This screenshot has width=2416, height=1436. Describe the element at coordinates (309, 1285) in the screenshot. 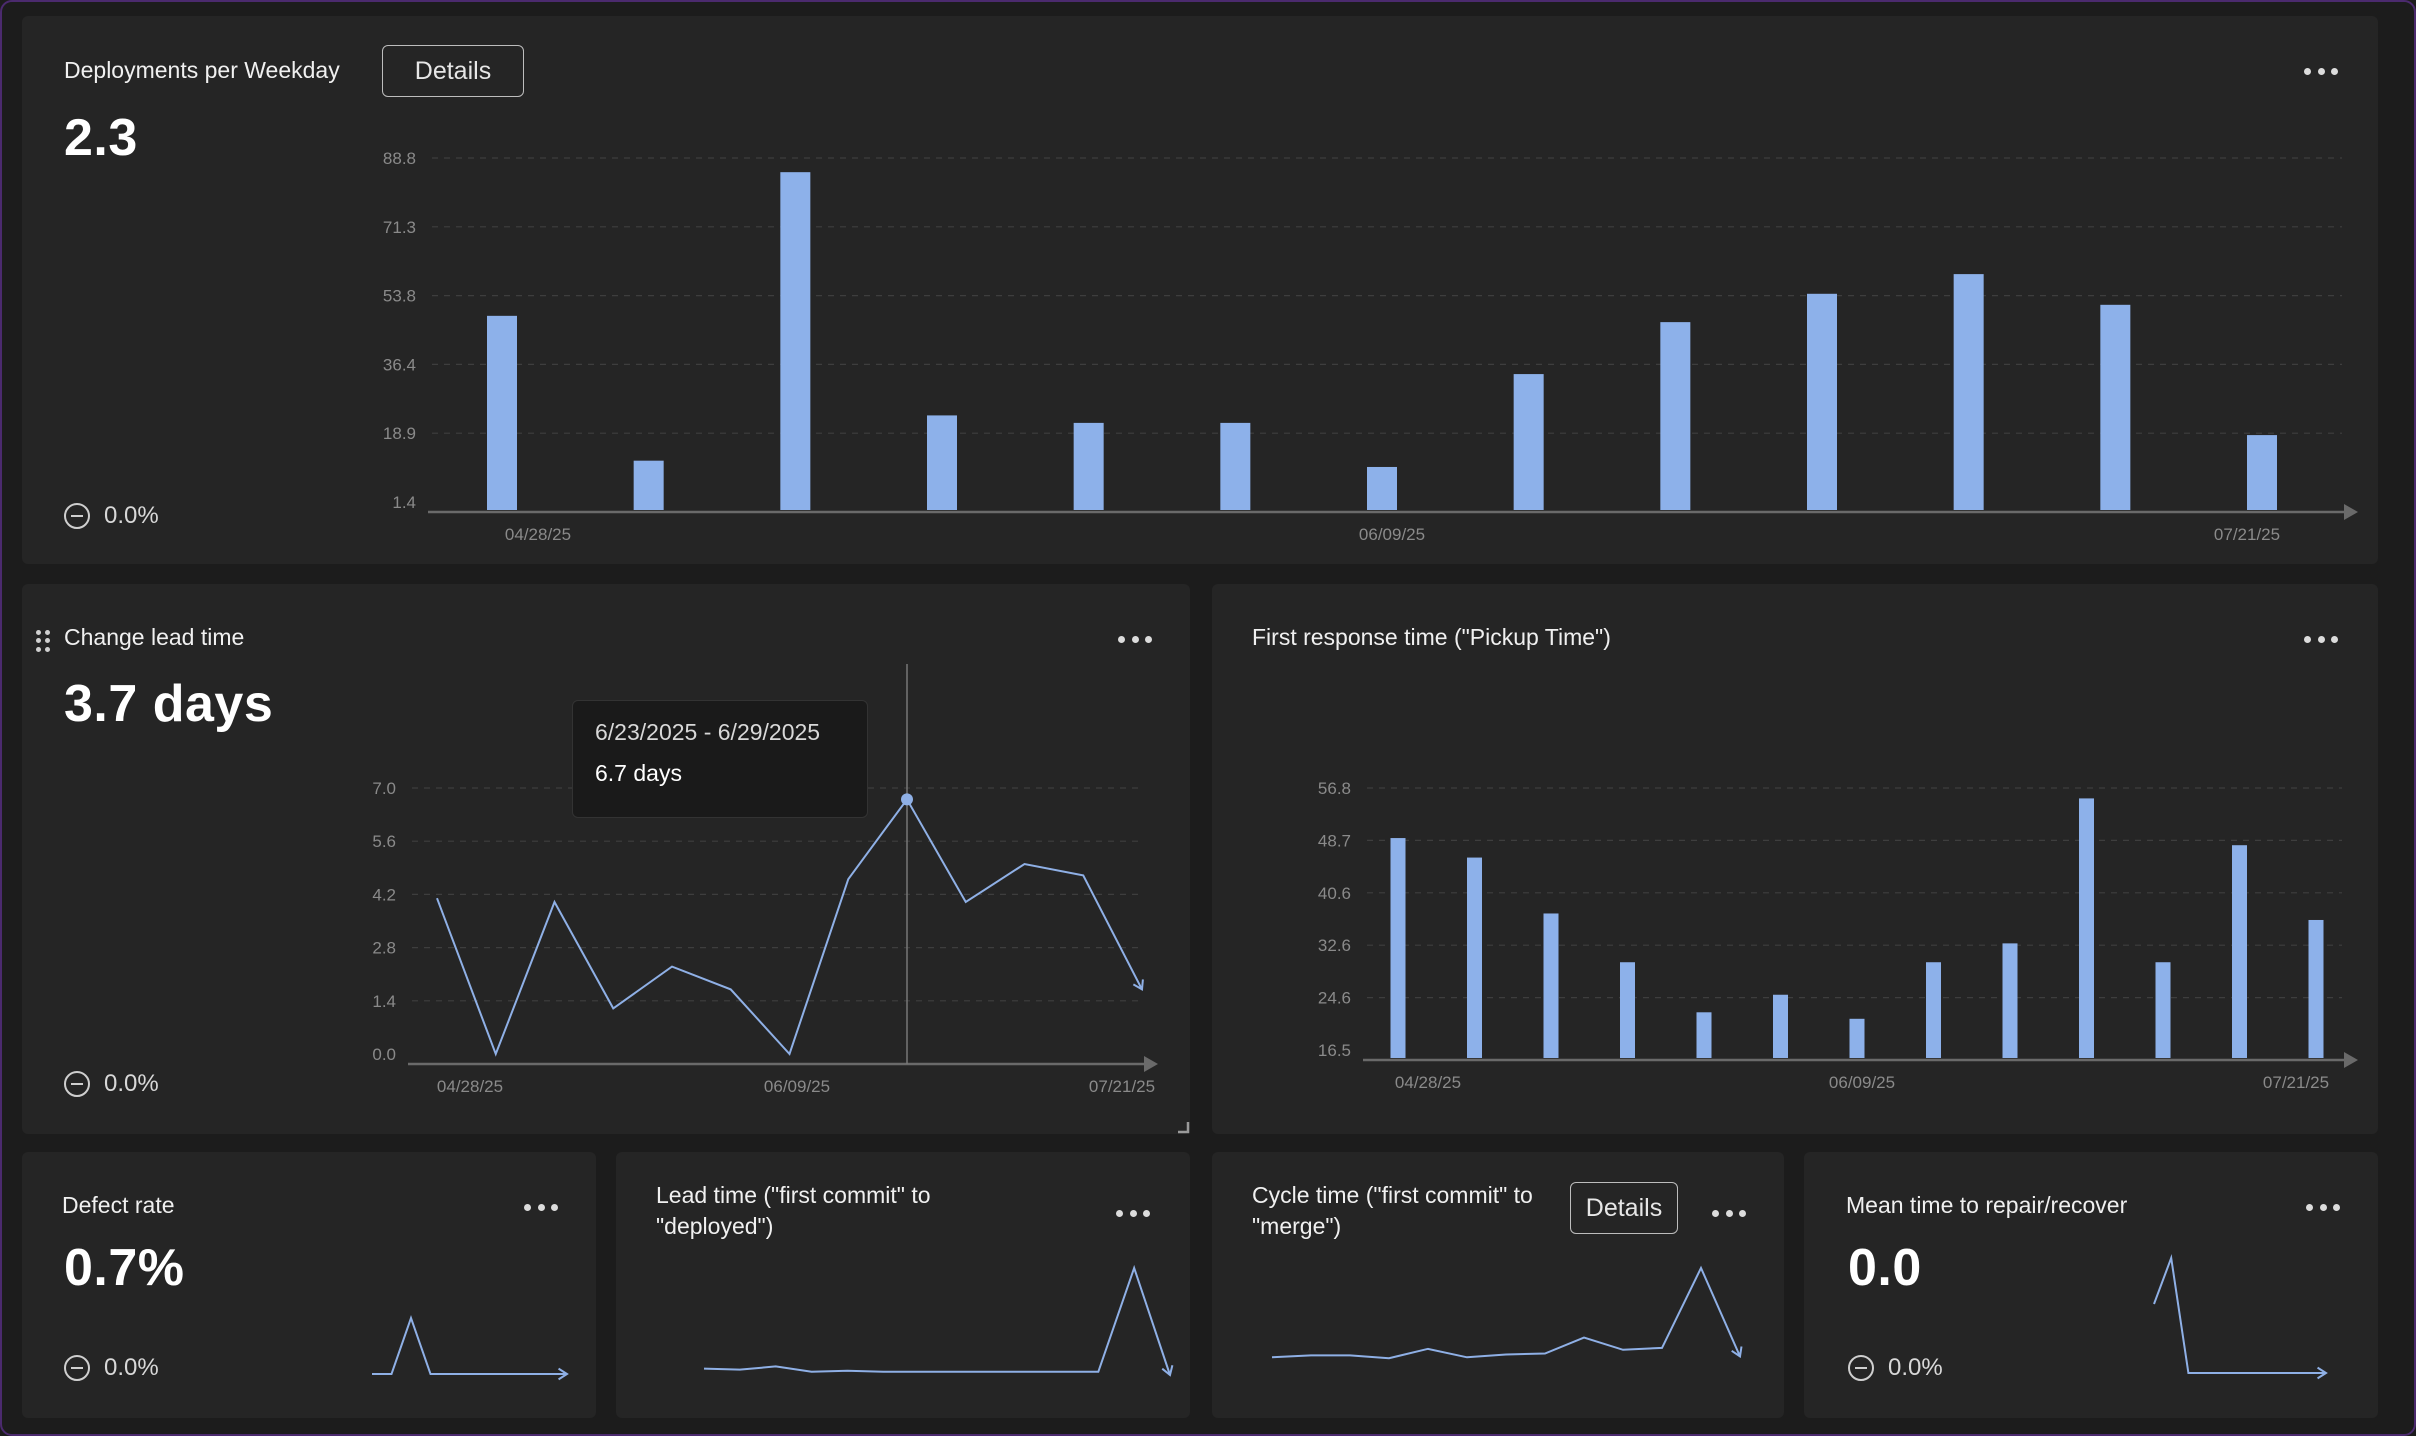

I see `defect-rate-card: Defect rate 0.7% 0.0%` at that location.